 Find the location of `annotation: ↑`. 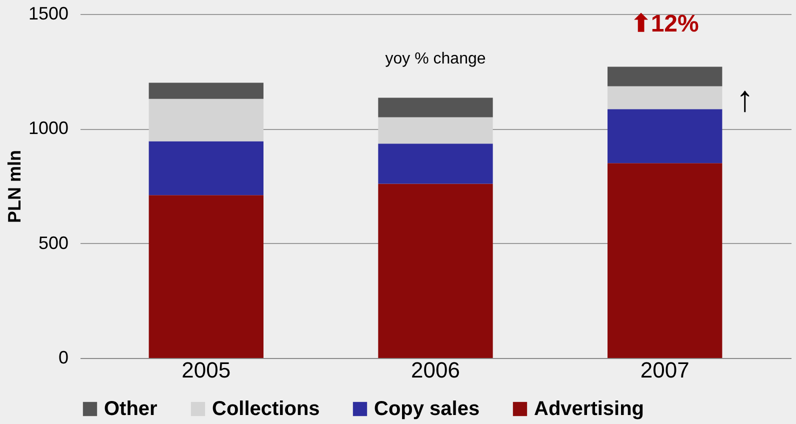

annotation: ↑ is located at coordinates (745, 98).